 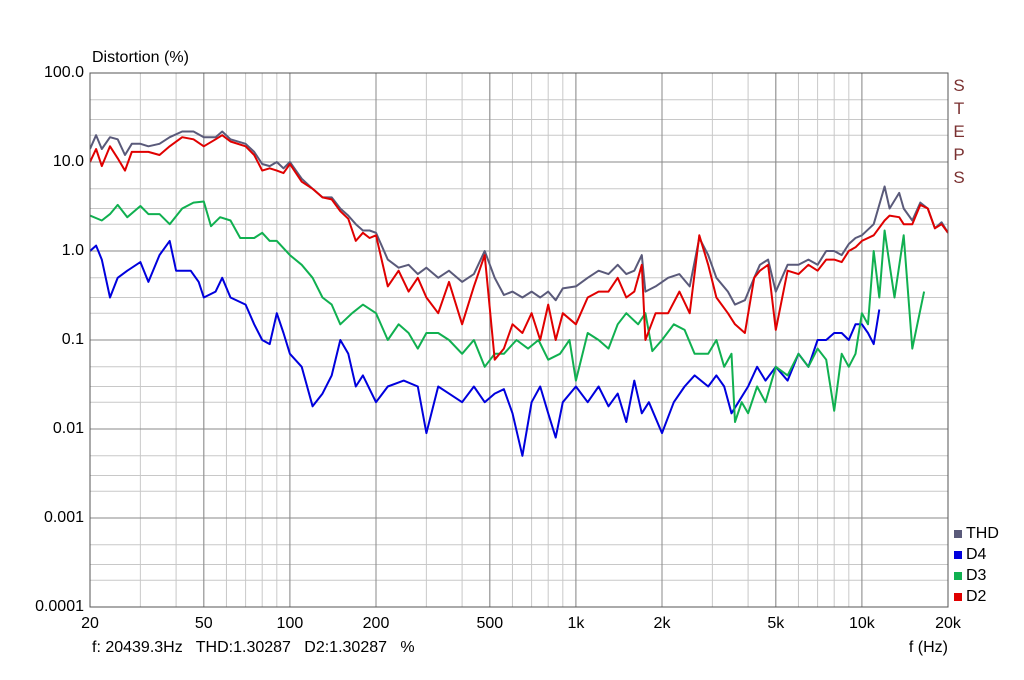 What do you see at coordinates (73, 250) in the screenshot?
I see `y-tick-label: 1.0` at bounding box center [73, 250].